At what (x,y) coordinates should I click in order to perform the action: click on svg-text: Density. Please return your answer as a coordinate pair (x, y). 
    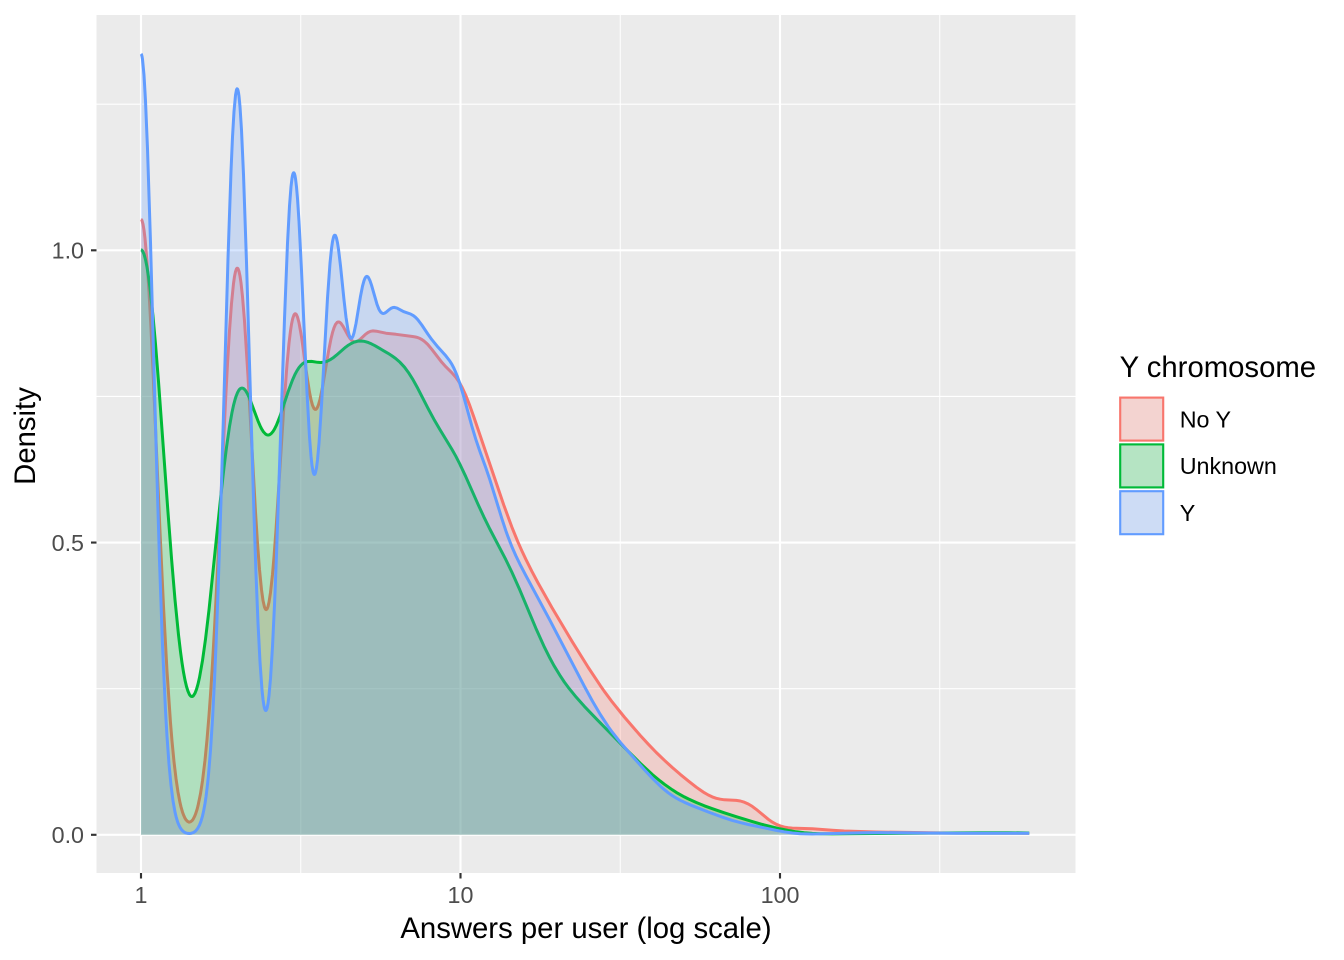
    Looking at the image, I should click on (25, 436).